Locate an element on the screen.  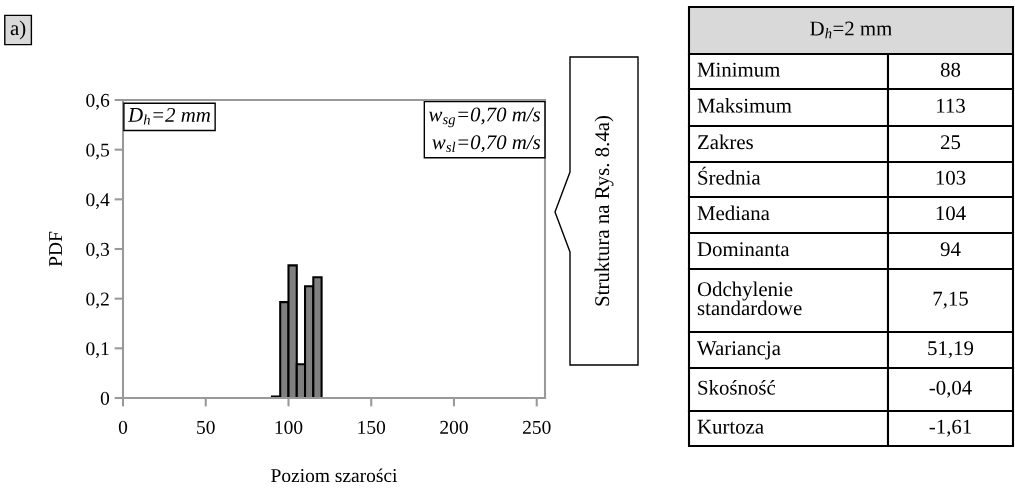
annotation: w$_{sg}$=0,70 m/s w$_{sl}$=0,70 m/s is located at coordinates (484, 130).